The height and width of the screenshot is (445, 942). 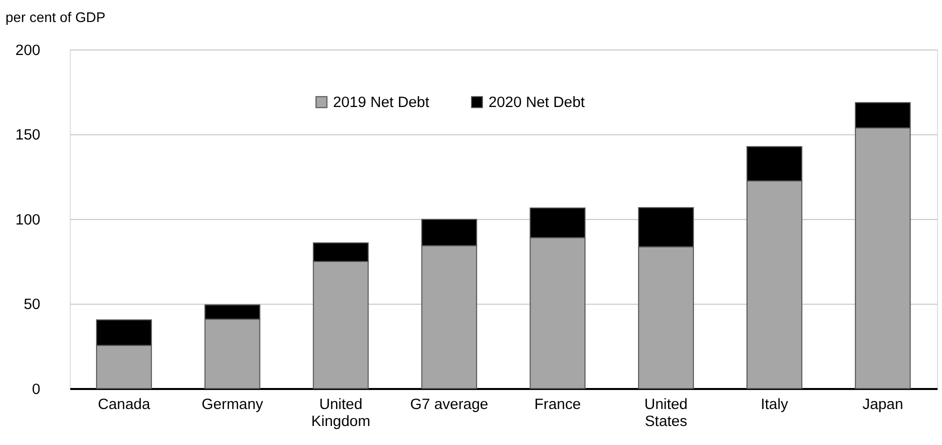 I want to click on y-tick-label: 200, so click(x=27, y=51).